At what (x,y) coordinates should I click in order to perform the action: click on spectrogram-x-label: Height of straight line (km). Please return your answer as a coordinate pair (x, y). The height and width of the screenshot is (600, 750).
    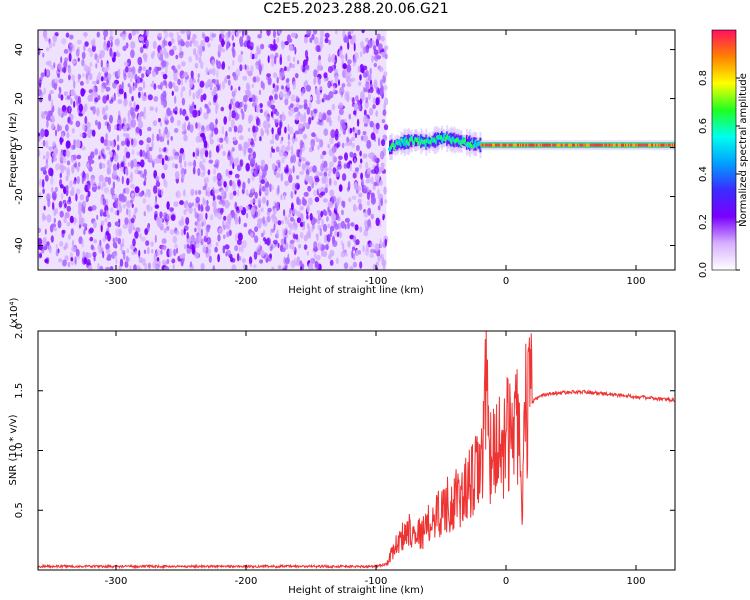
    Looking at the image, I should click on (356, 290).